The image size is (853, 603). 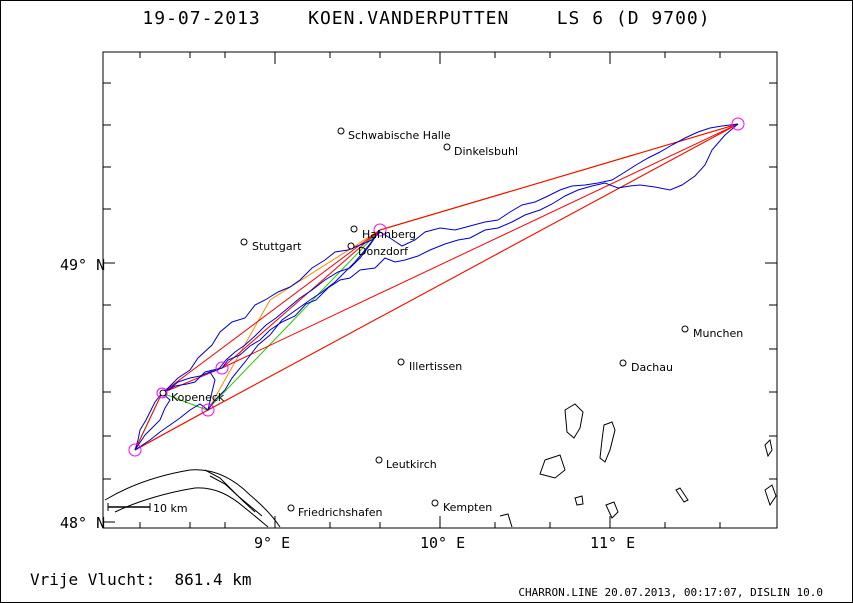 I want to click on lon-label-11: 11° E, so click(x=612, y=543).